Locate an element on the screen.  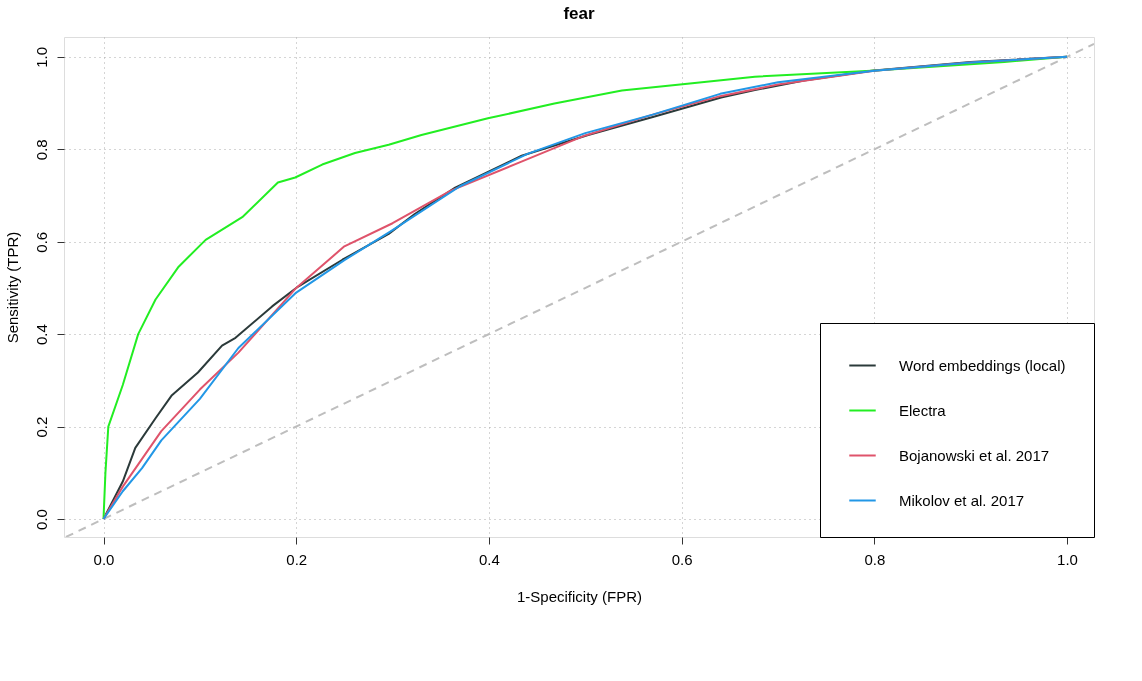
y-tick-label: 0.8 is located at coordinates (41, 150).